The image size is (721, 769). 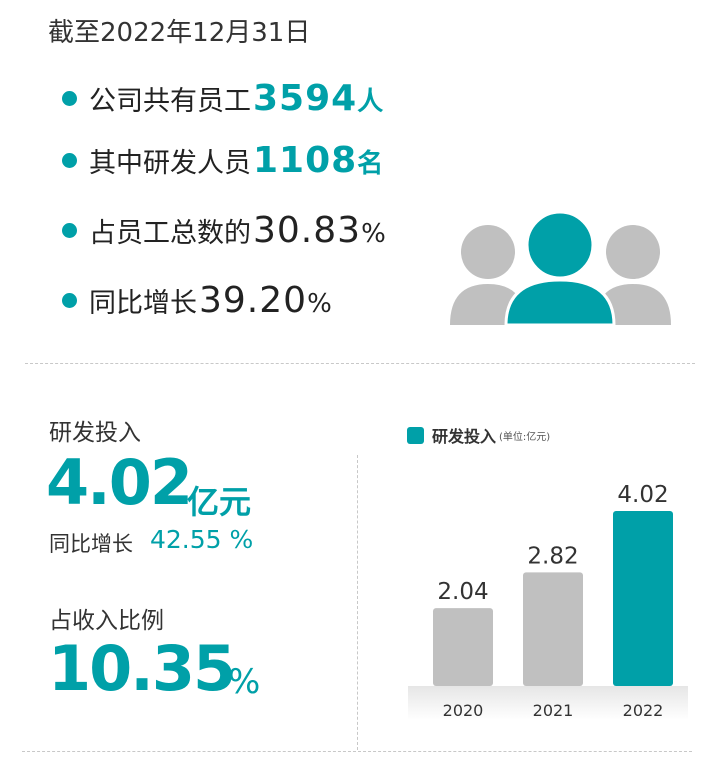 What do you see at coordinates (95, 433) in the screenshot?
I see `rd-label: 研发投入` at bounding box center [95, 433].